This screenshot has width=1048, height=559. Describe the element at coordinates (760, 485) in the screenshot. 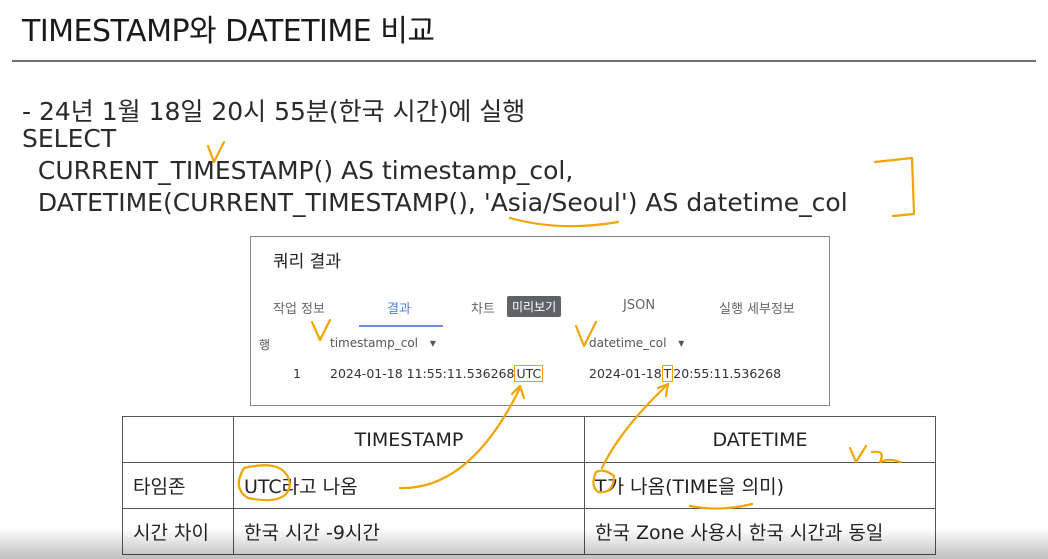

I see `table-cell: T가 나옴(TIME을 의미)` at that location.